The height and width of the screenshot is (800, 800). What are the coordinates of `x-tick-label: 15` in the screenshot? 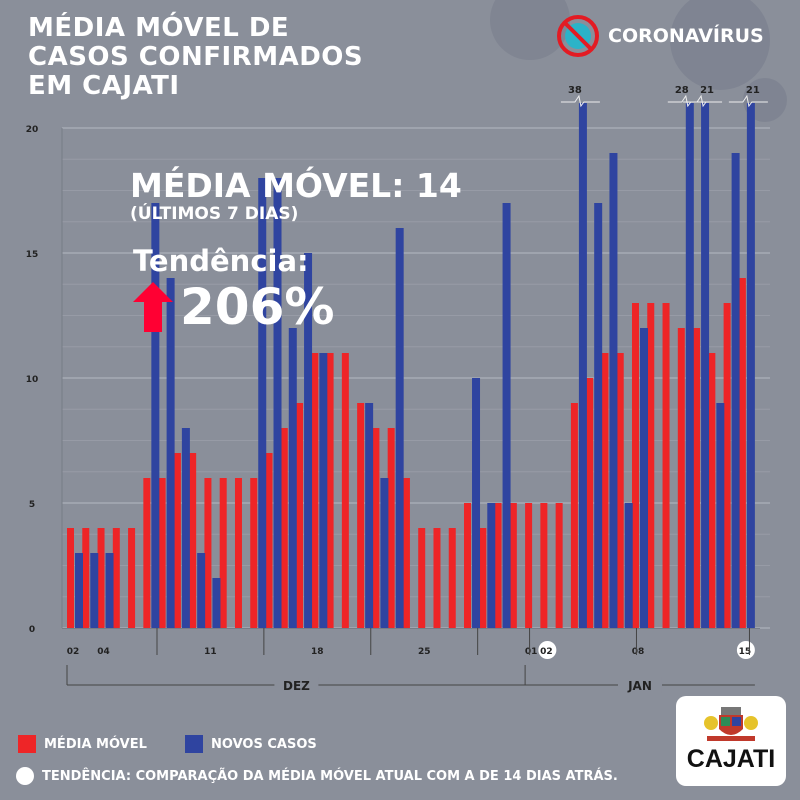 It's located at (745, 652).